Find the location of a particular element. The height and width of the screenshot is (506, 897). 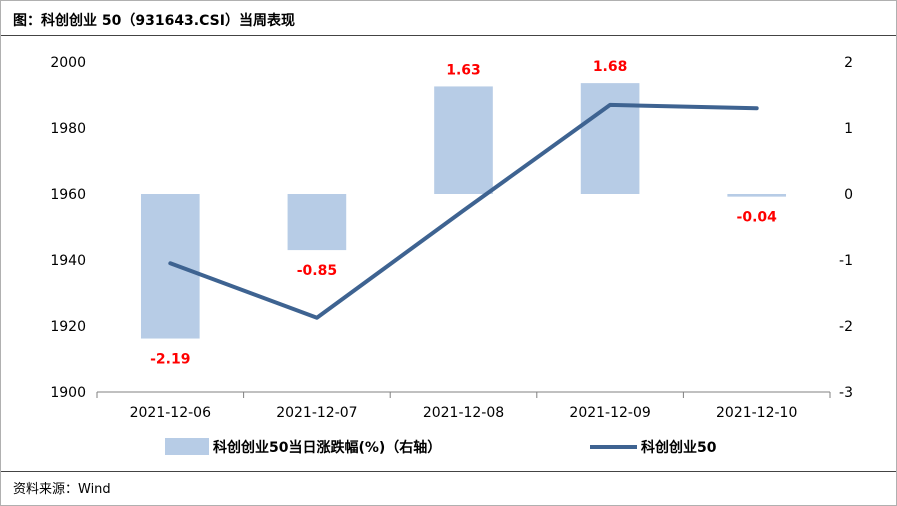

y-left-tick-label: 1960 is located at coordinates (68, 195).